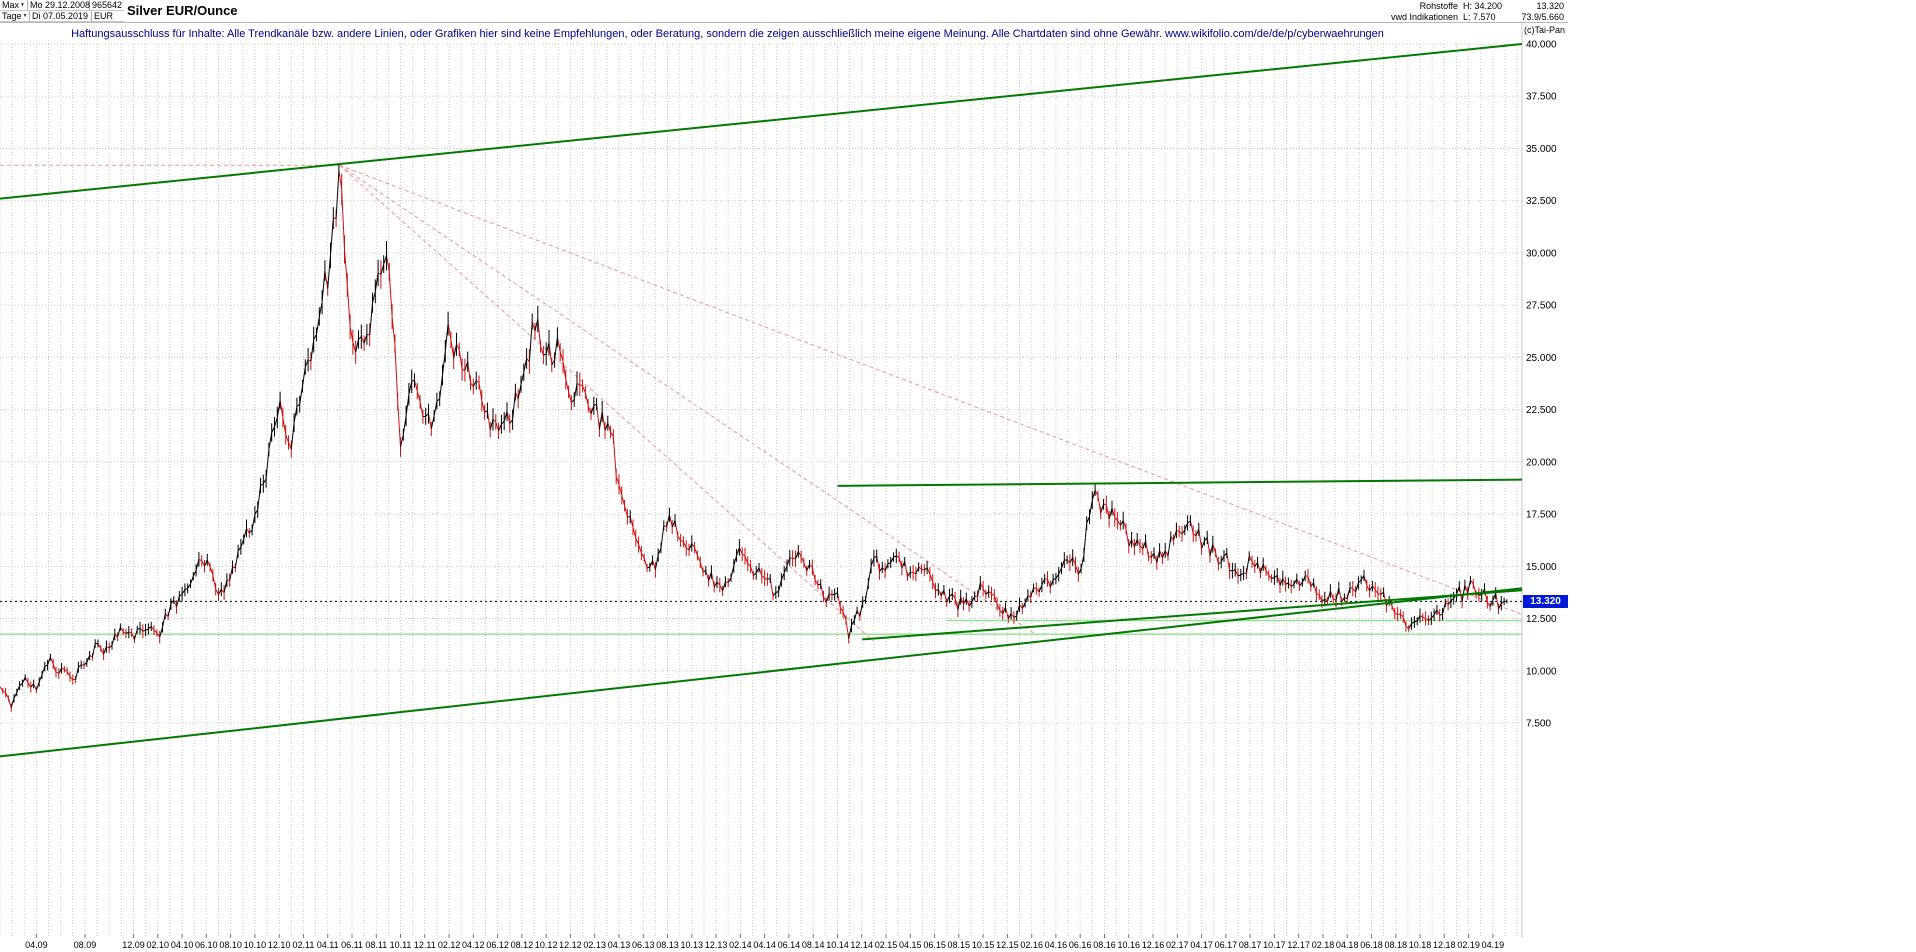  Describe the element at coordinates (1226, 945) in the screenshot. I see `x-tick-label: 06.17` at that location.